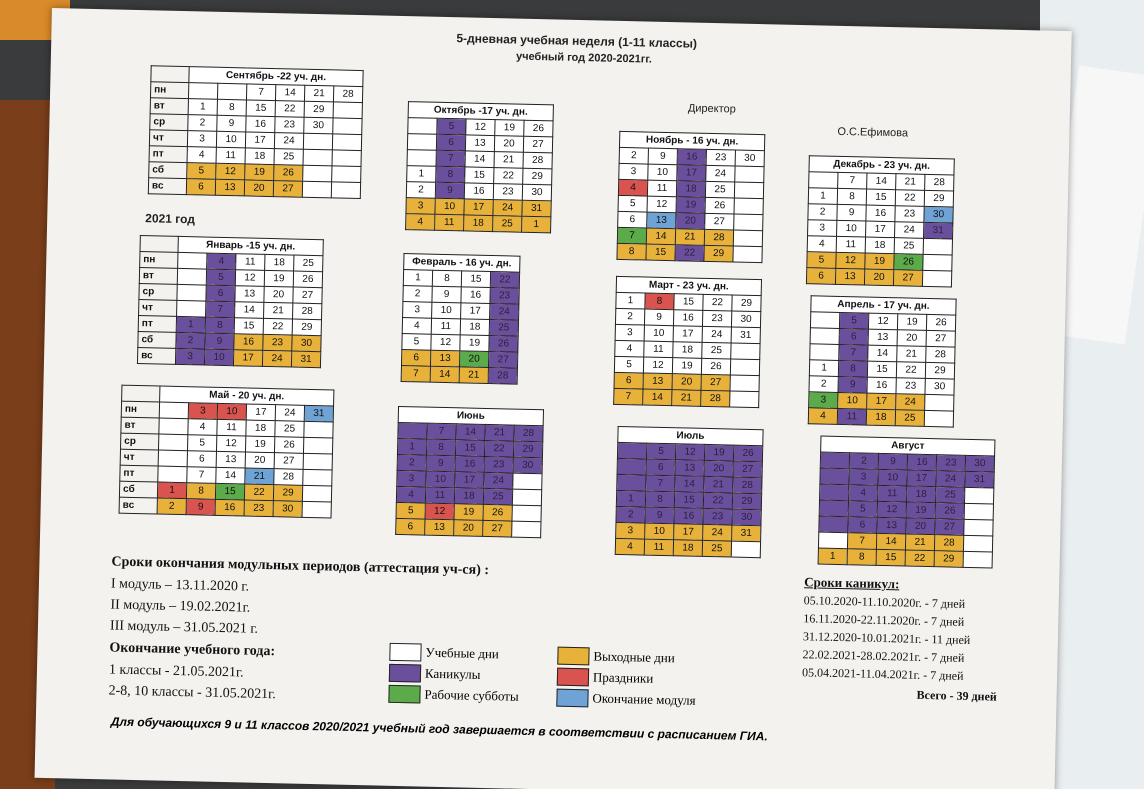  Describe the element at coordinates (158, 260) in the screenshot. I see `day-name: пн` at that location.